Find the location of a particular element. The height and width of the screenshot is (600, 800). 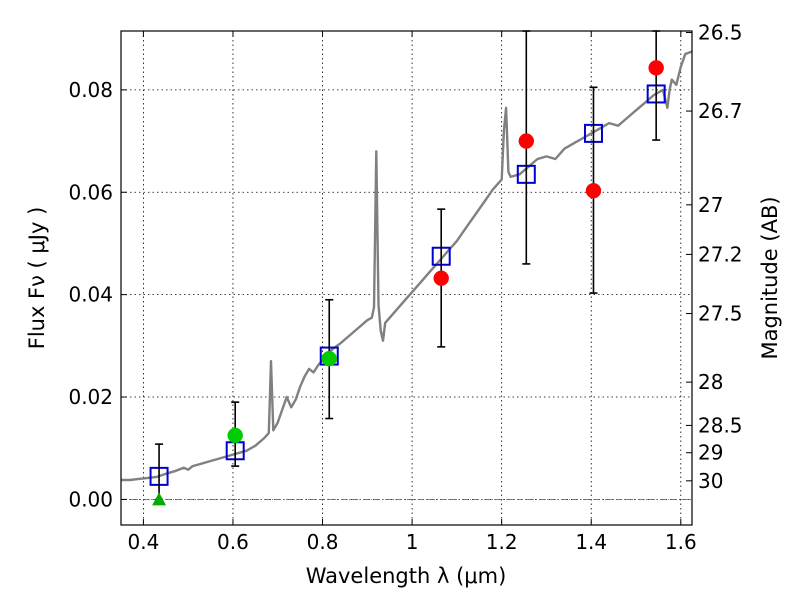

x-tick-label: 0.6 is located at coordinates (233, 542).